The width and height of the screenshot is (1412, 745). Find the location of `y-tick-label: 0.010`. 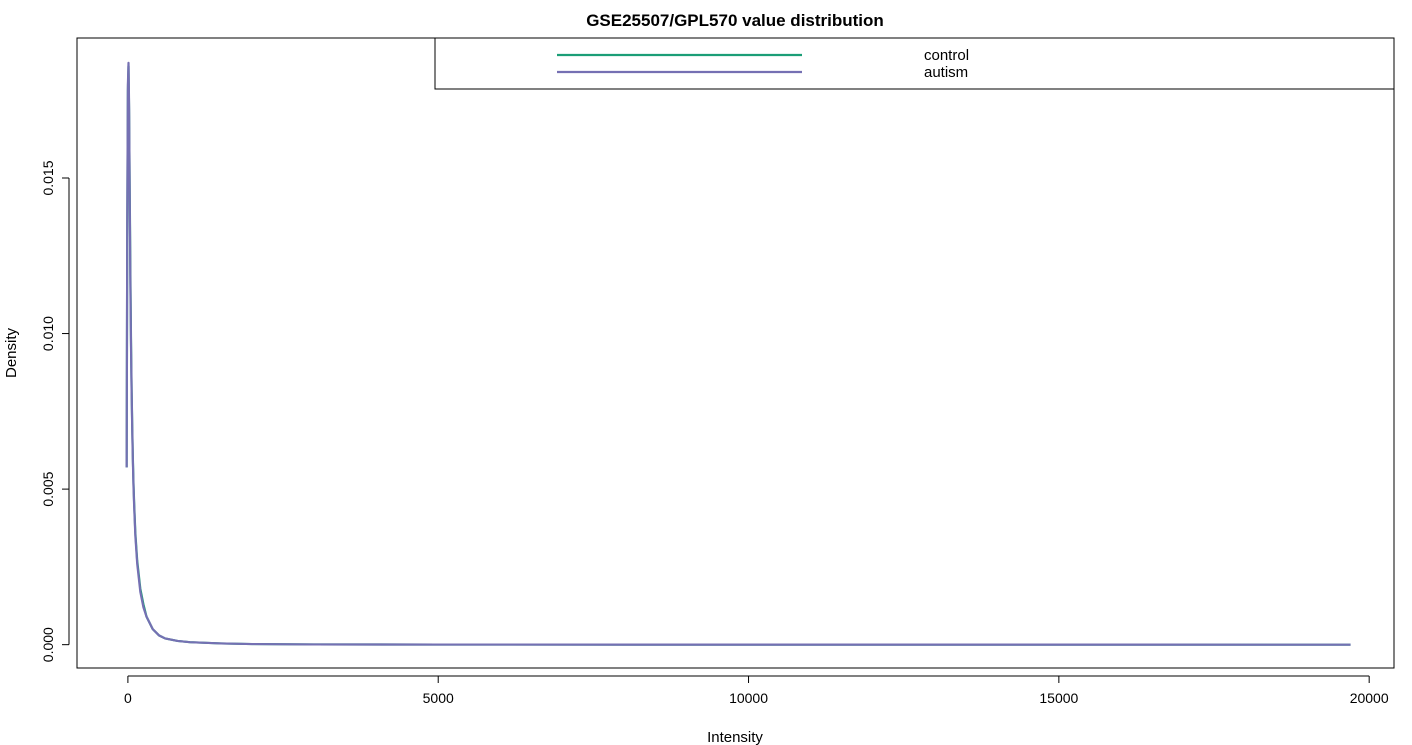

y-tick-label: 0.010 is located at coordinates (48, 333).